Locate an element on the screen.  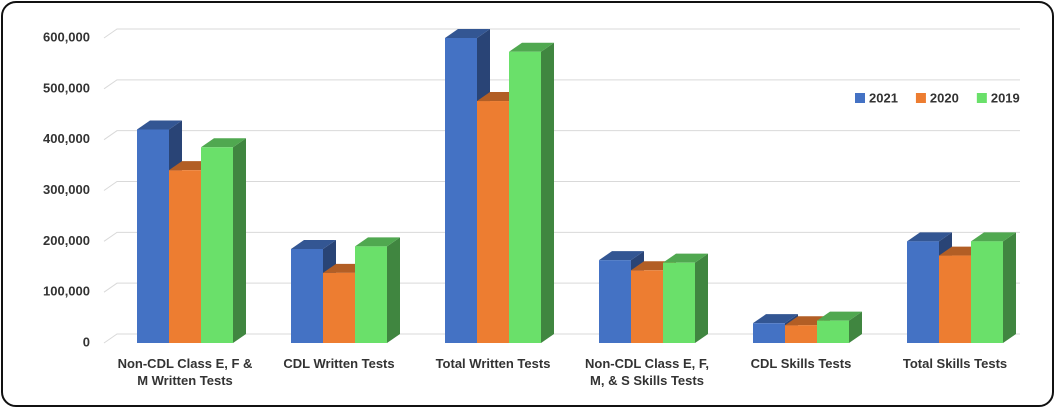
x-tick-label: Non-CDL Class E, F & M Written Tests is located at coordinates (185, 372).